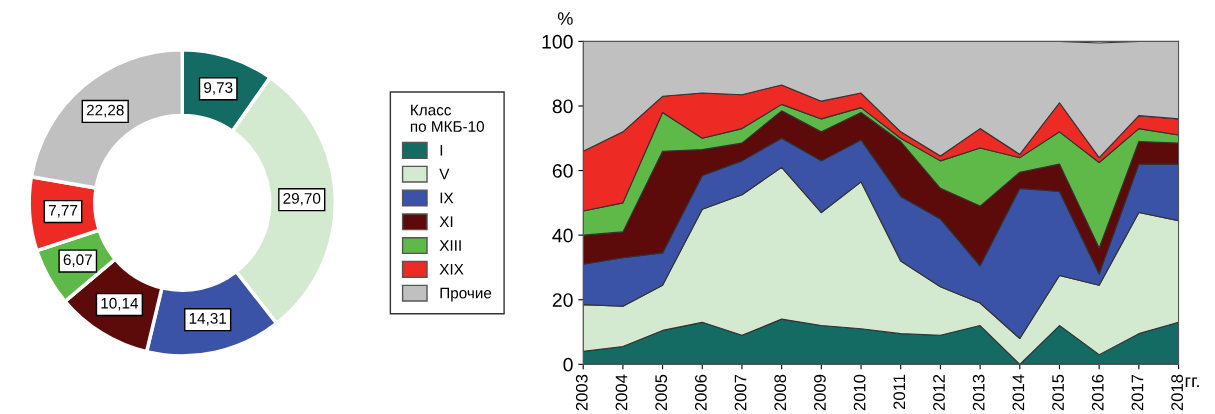 Image resolution: width=1215 pixels, height=414 pixels. I want to click on y-tick-label: 100, so click(557, 41).